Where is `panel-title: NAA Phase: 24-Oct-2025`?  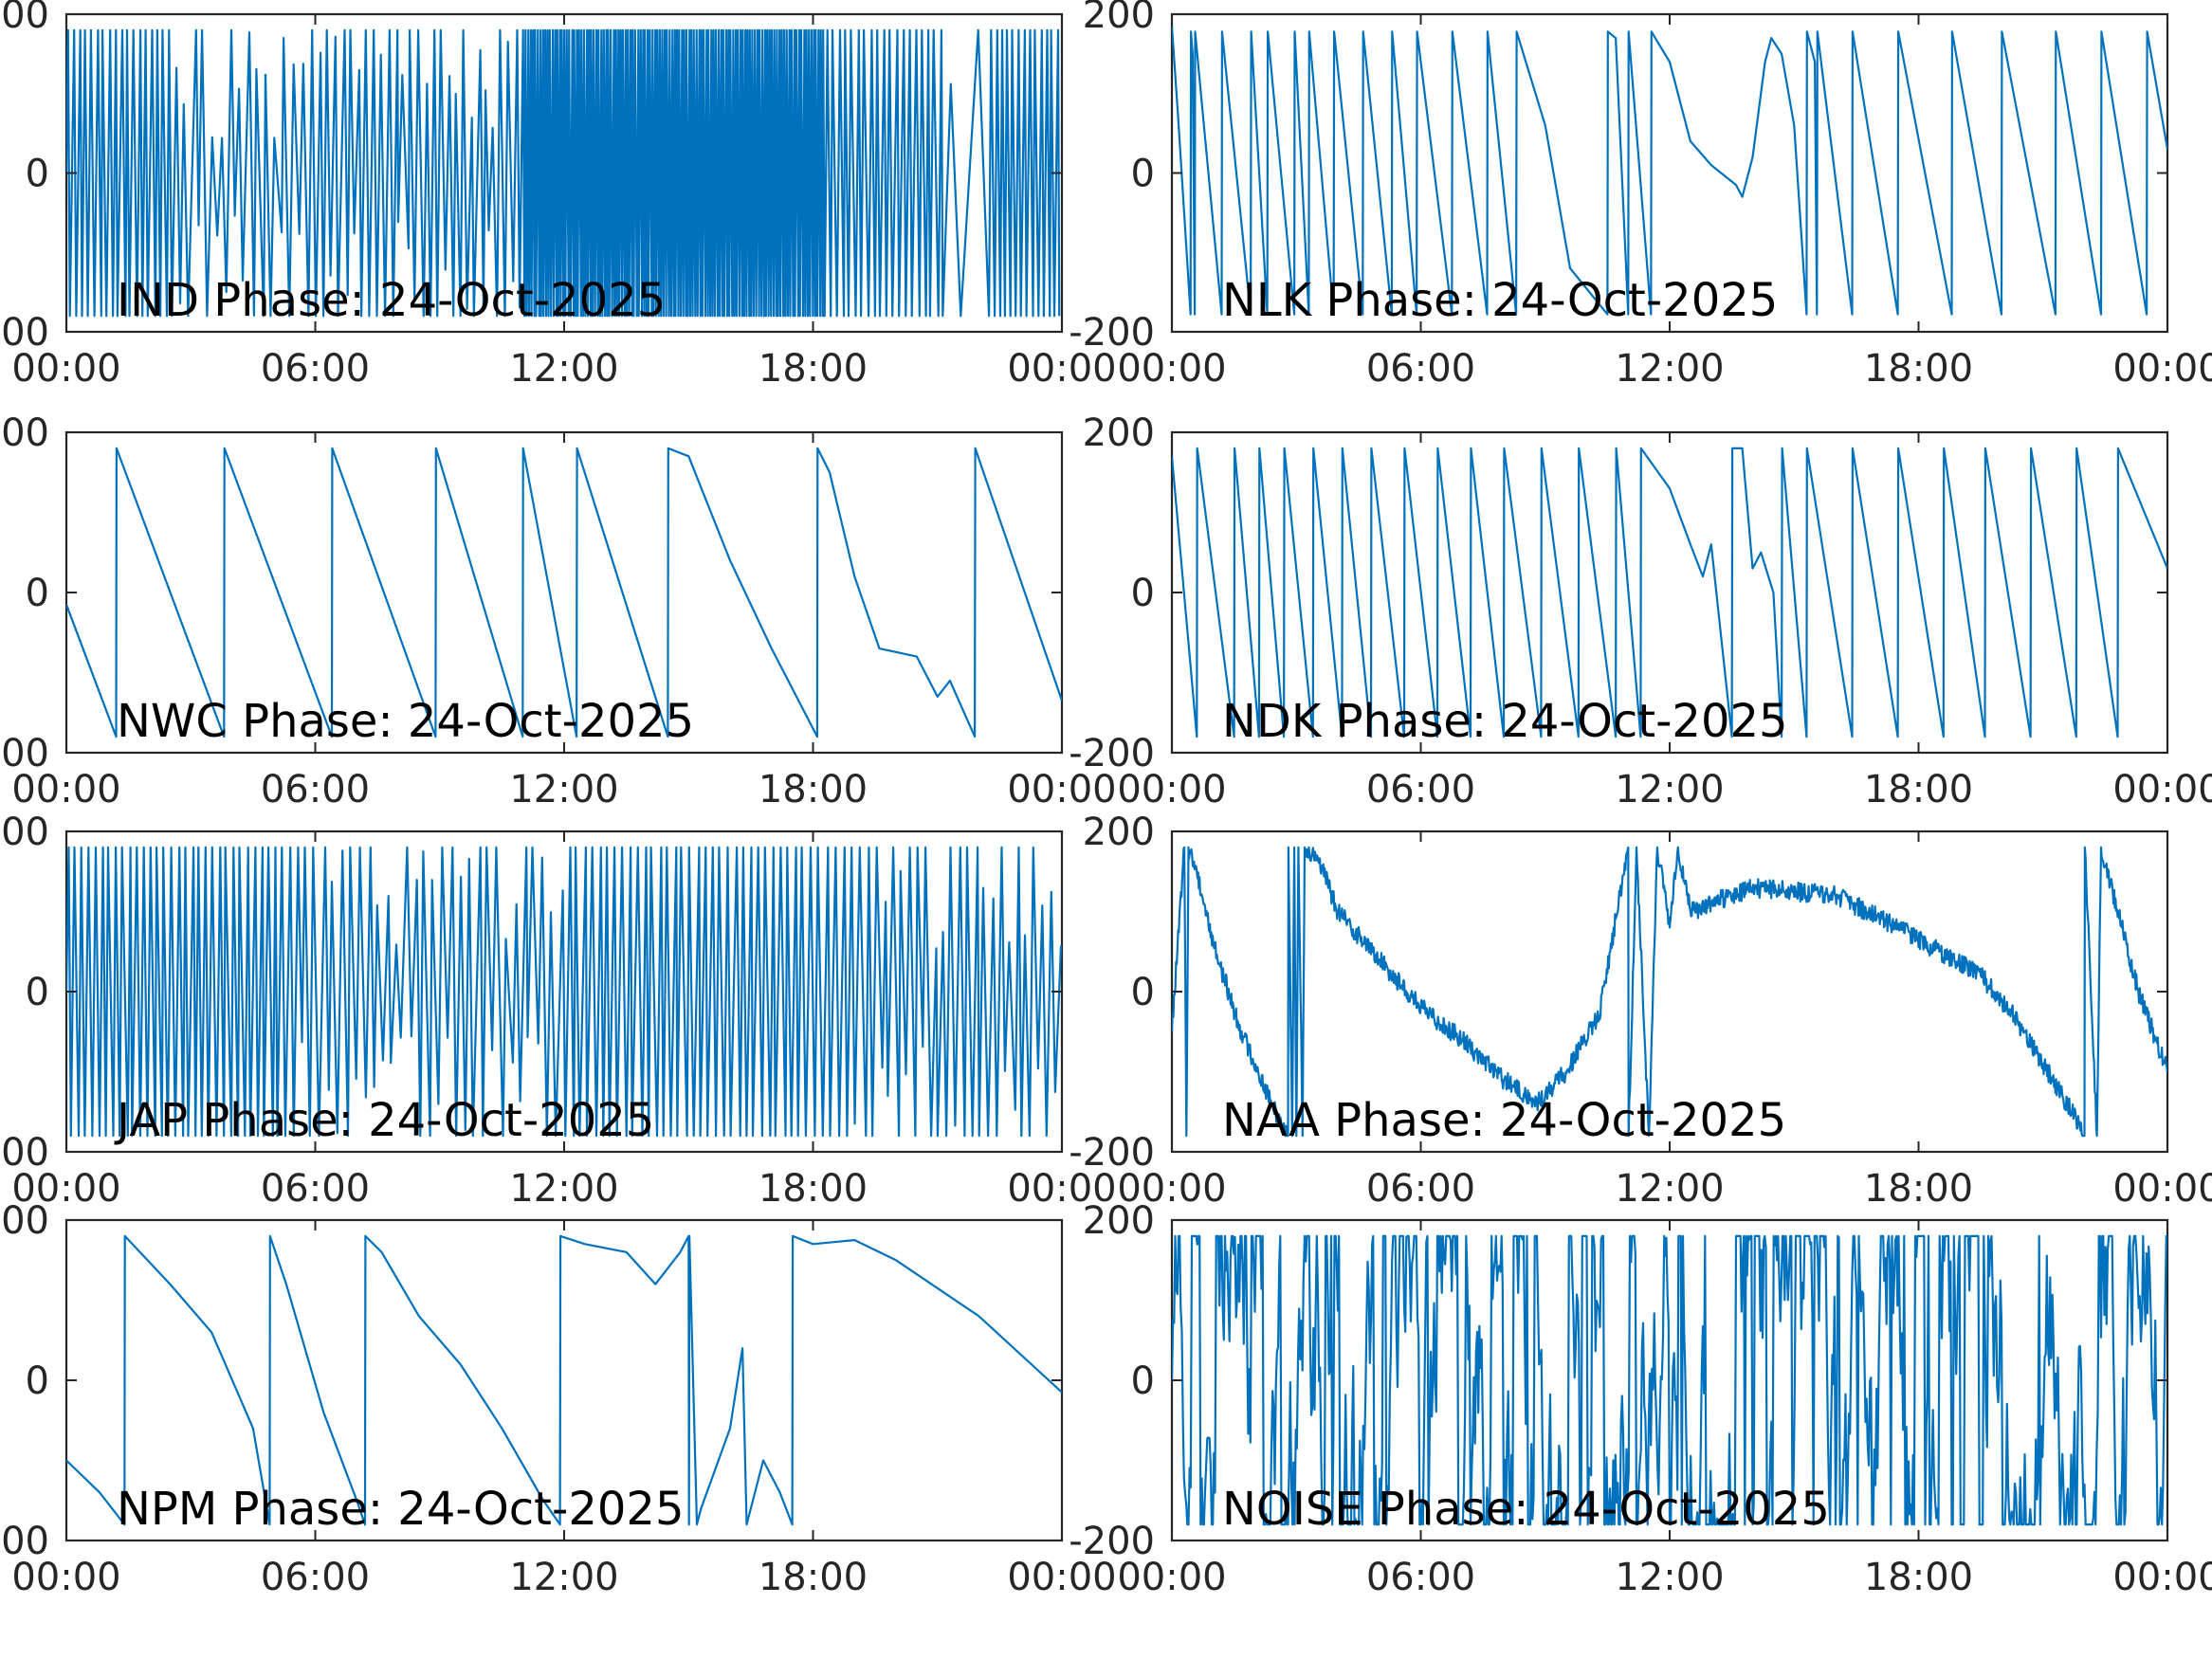
panel-title: NAA Phase: 24-Oct-2025 is located at coordinates (1504, 1120).